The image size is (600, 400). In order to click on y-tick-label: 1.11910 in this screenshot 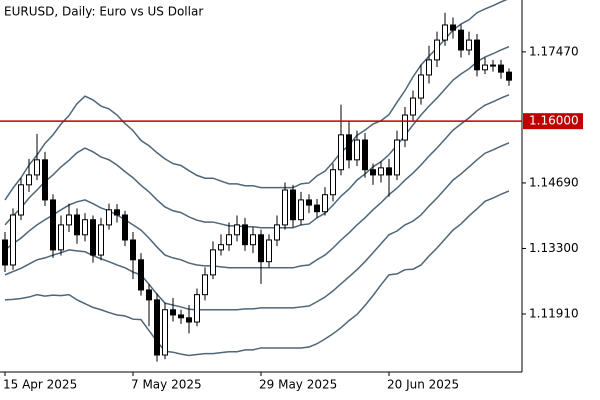, I will do `click(554, 314)`.